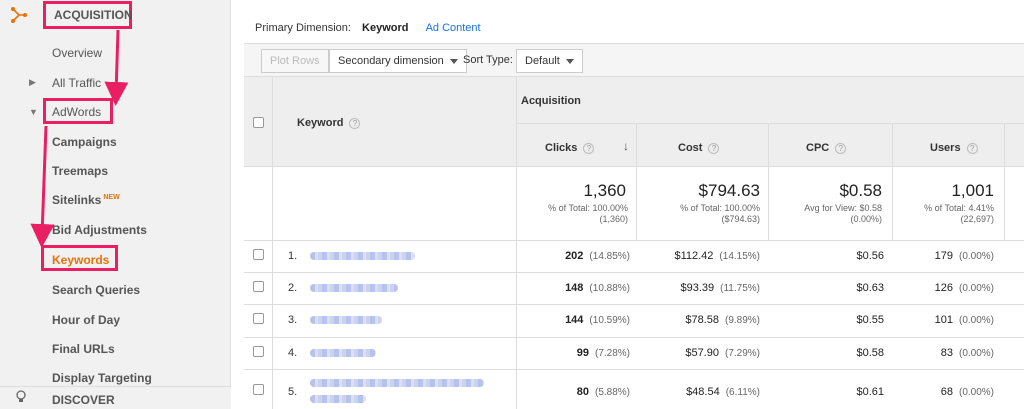 This screenshot has height=409, width=1024. What do you see at coordinates (944, 256) in the screenshot?
I see `row-users: 179 (0.00%)` at bounding box center [944, 256].